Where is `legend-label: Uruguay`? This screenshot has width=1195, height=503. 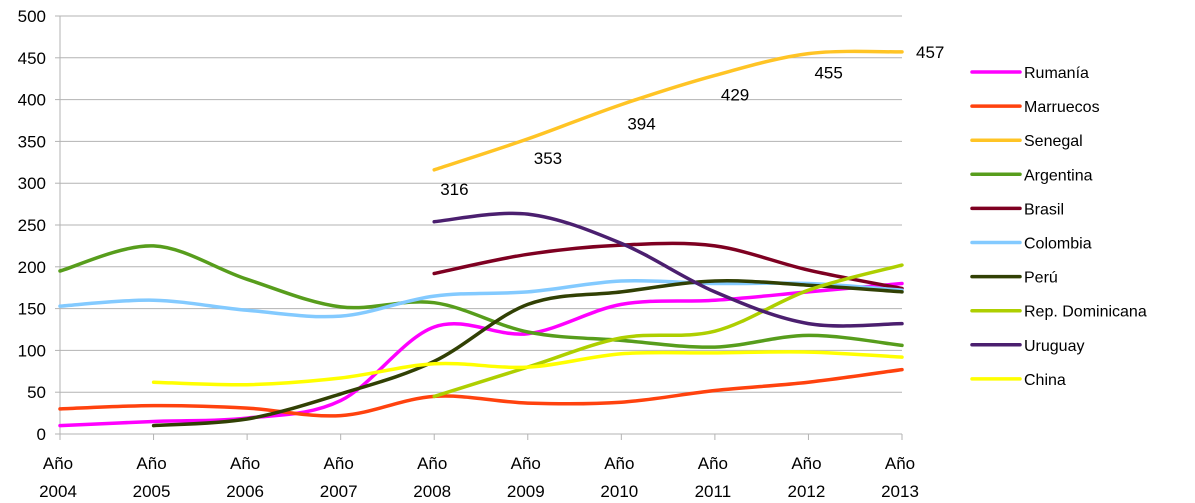 legend-label: Uruguay is located at coordinates (1054, 346).